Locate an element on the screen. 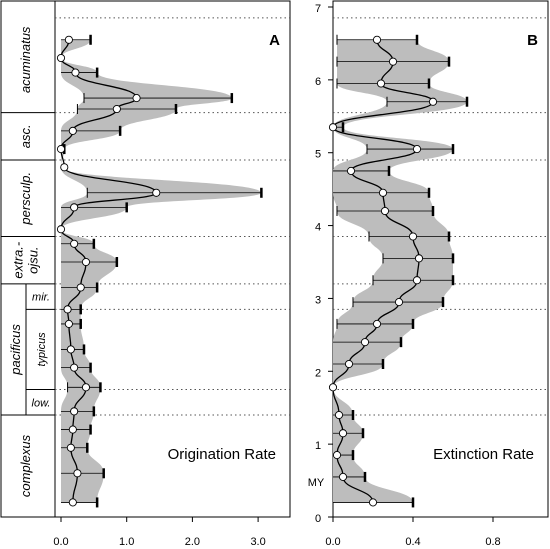  x-tick-label: 1.0 is located at coordinates (126, 542).